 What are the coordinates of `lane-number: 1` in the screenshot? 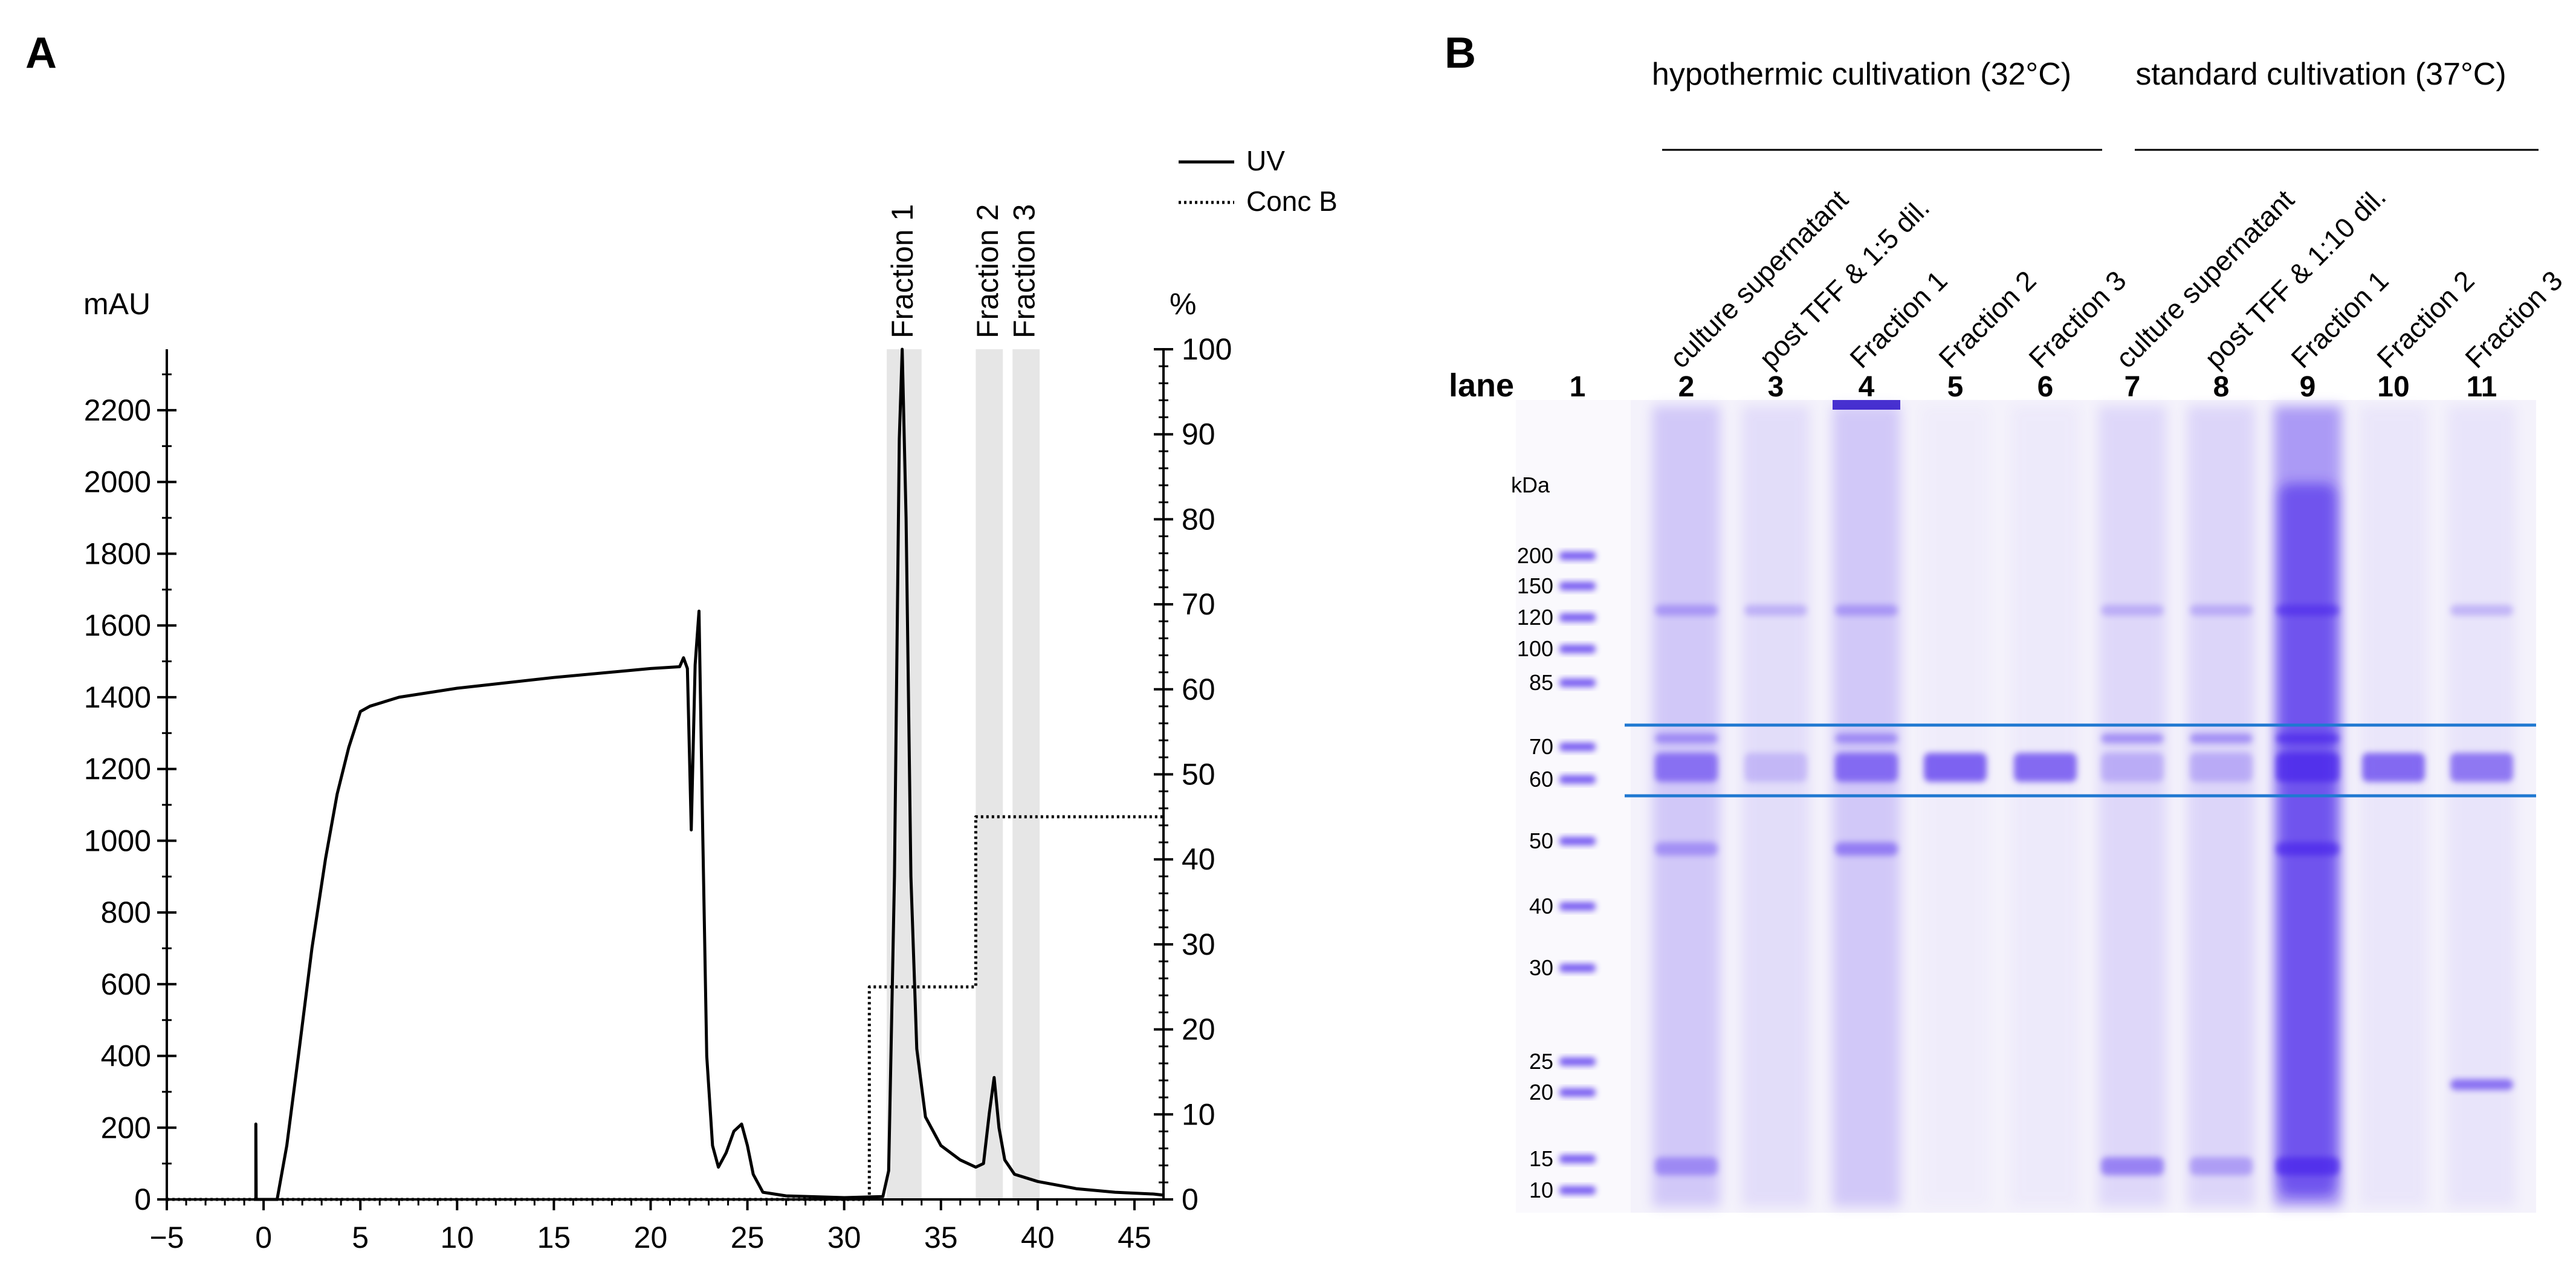 It's located at (1578, 387).